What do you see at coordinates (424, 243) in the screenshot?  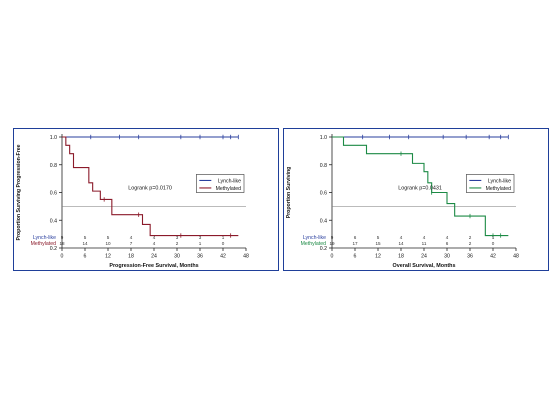 I see `risk-table-cell: 11` at bounding box center [424, 243].